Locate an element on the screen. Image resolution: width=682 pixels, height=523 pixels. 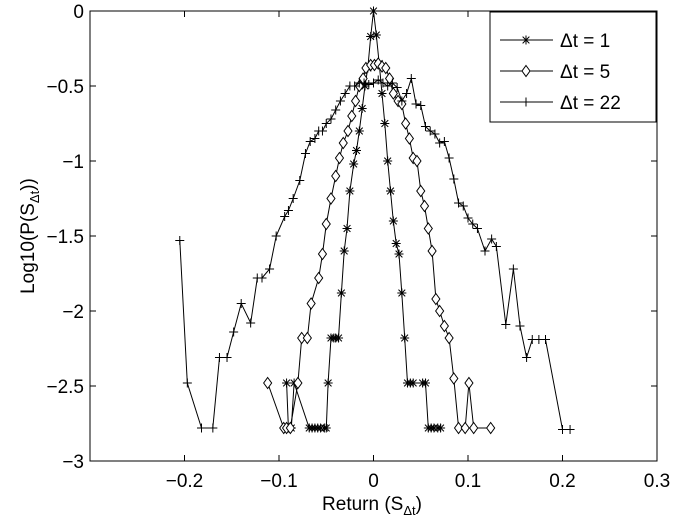
legend-label: Δt = 5 is located at coordinates (585, 72).